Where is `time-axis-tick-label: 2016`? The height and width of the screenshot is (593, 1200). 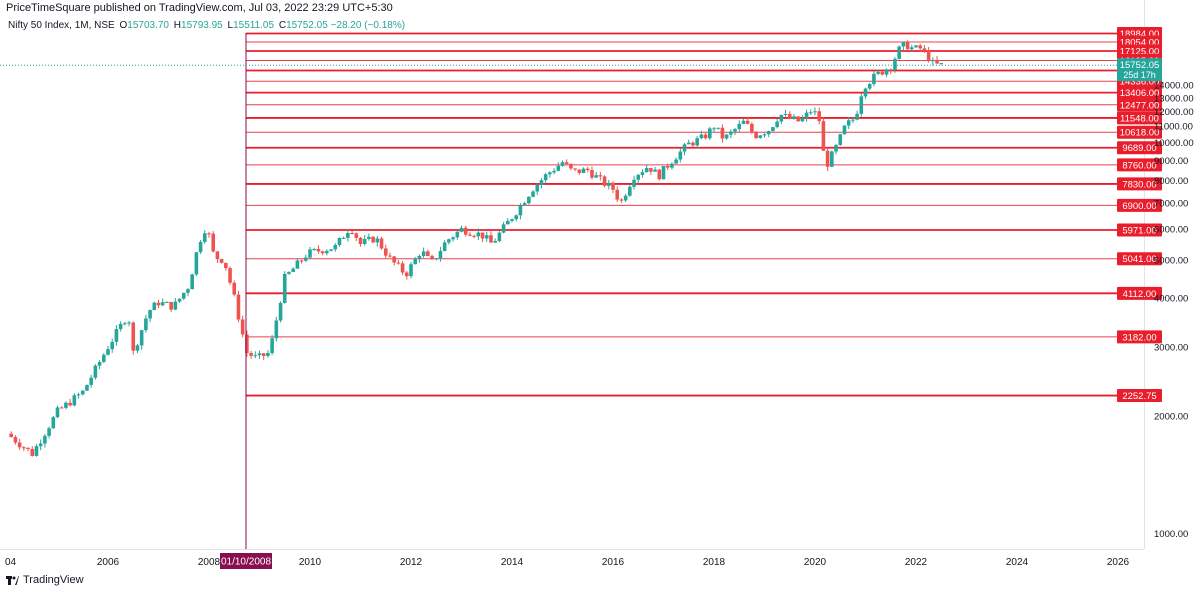
time-axis-tick-label: 2016 is located at coordinates (613, 562).